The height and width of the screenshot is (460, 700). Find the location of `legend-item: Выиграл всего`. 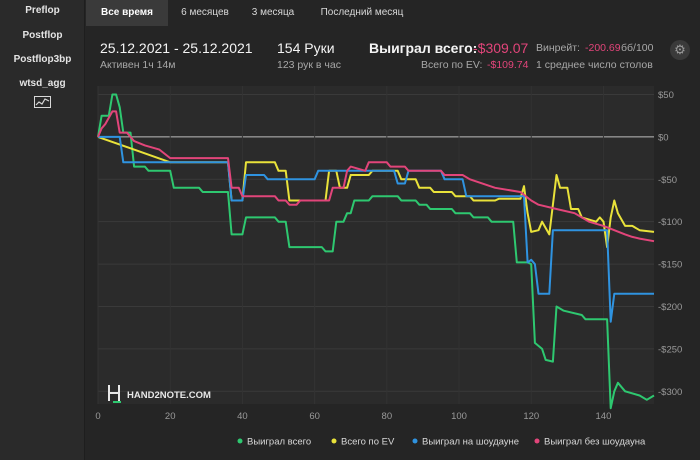

legend-item: Выиграл всего is located at coordinates (274, 442).